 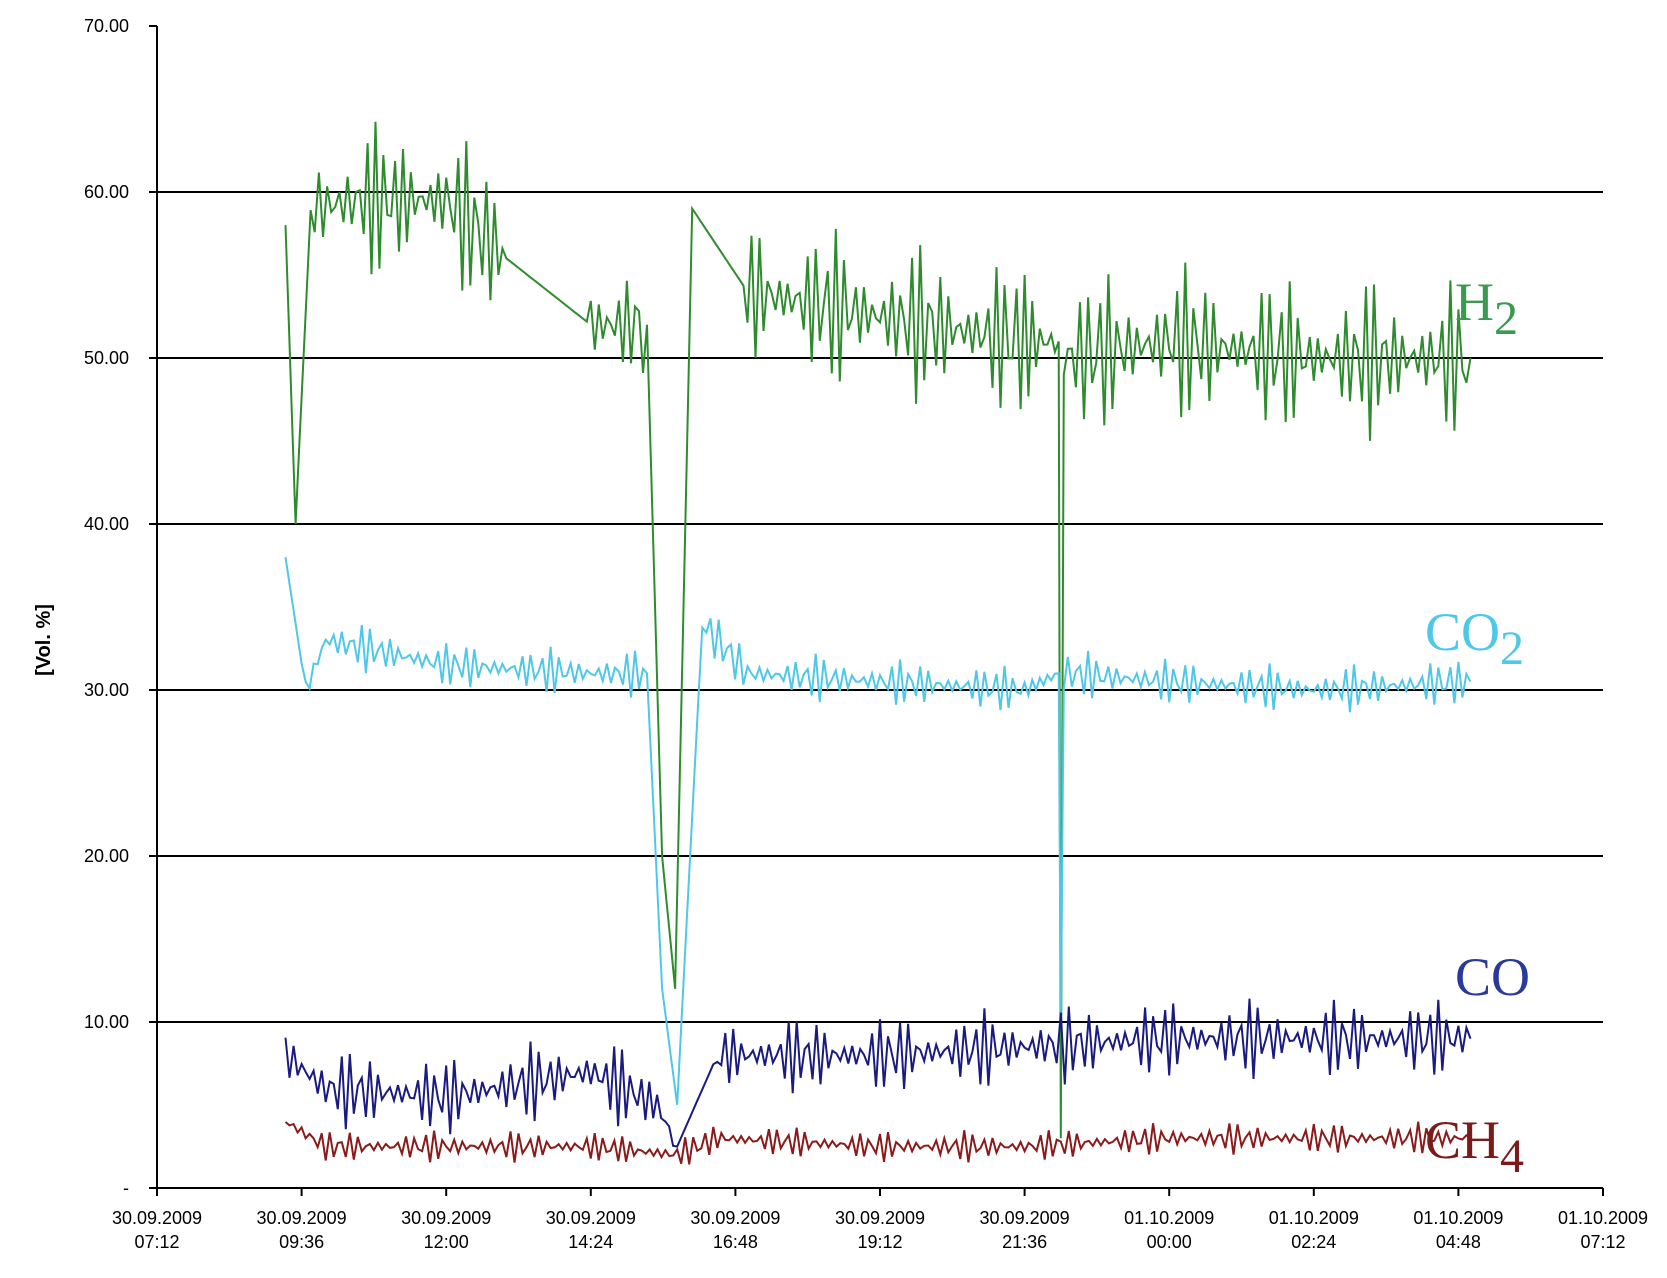 What do you see at coordinates (120, 607) in the screenshot?
I see `y-tick-labels: - 10.00 20.00 30.00 40.00 50.00 60.00 70.00` at bounding box center [120, 607].